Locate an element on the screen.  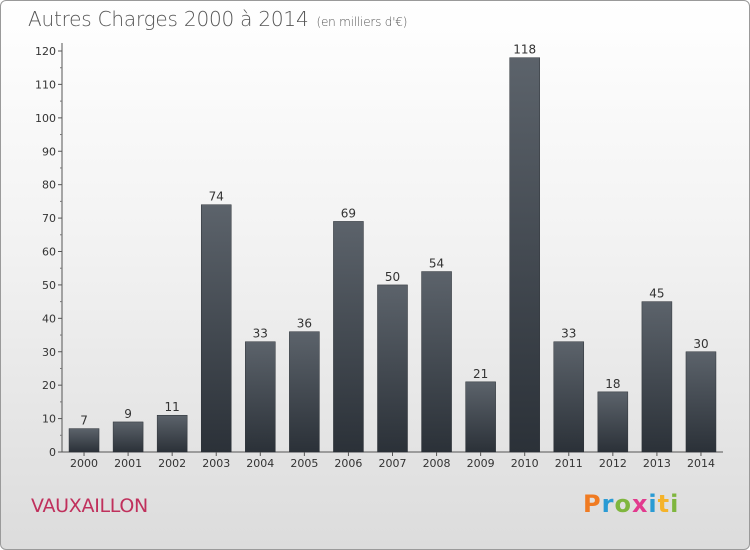
chart-title-text: Autres Charges 2000 à 2014 is located at coordinates (168, 19).